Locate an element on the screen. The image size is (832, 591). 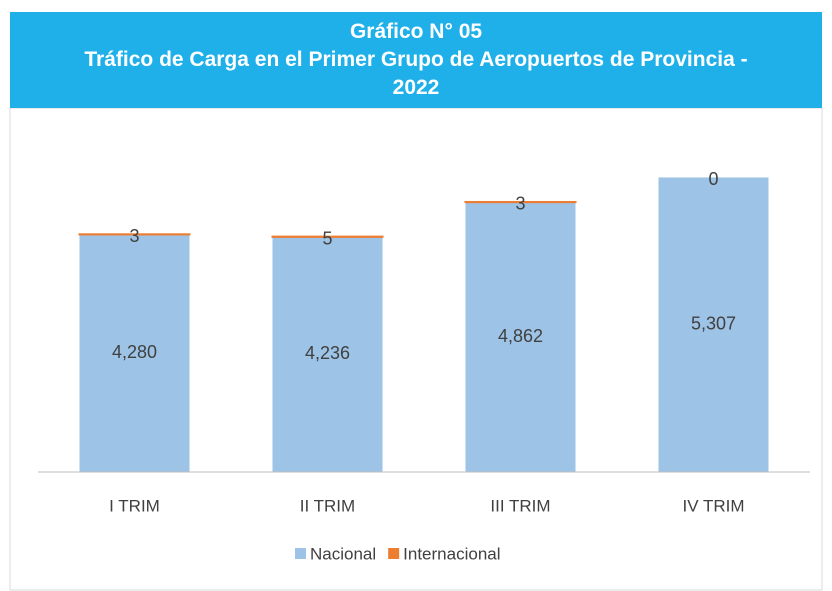
data-label: 4,862 is located at coordinates (520, 336).